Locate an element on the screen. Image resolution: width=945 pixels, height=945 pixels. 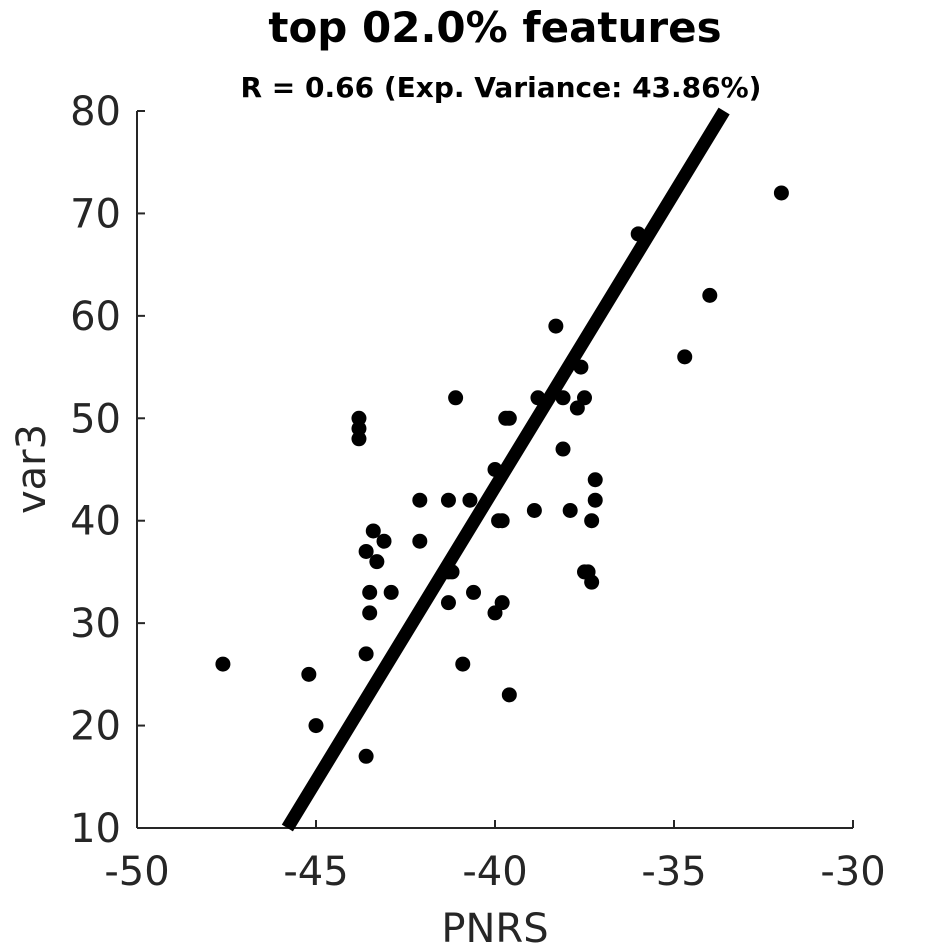
x-tick-label: -45 is located at coordinates (315, 872).